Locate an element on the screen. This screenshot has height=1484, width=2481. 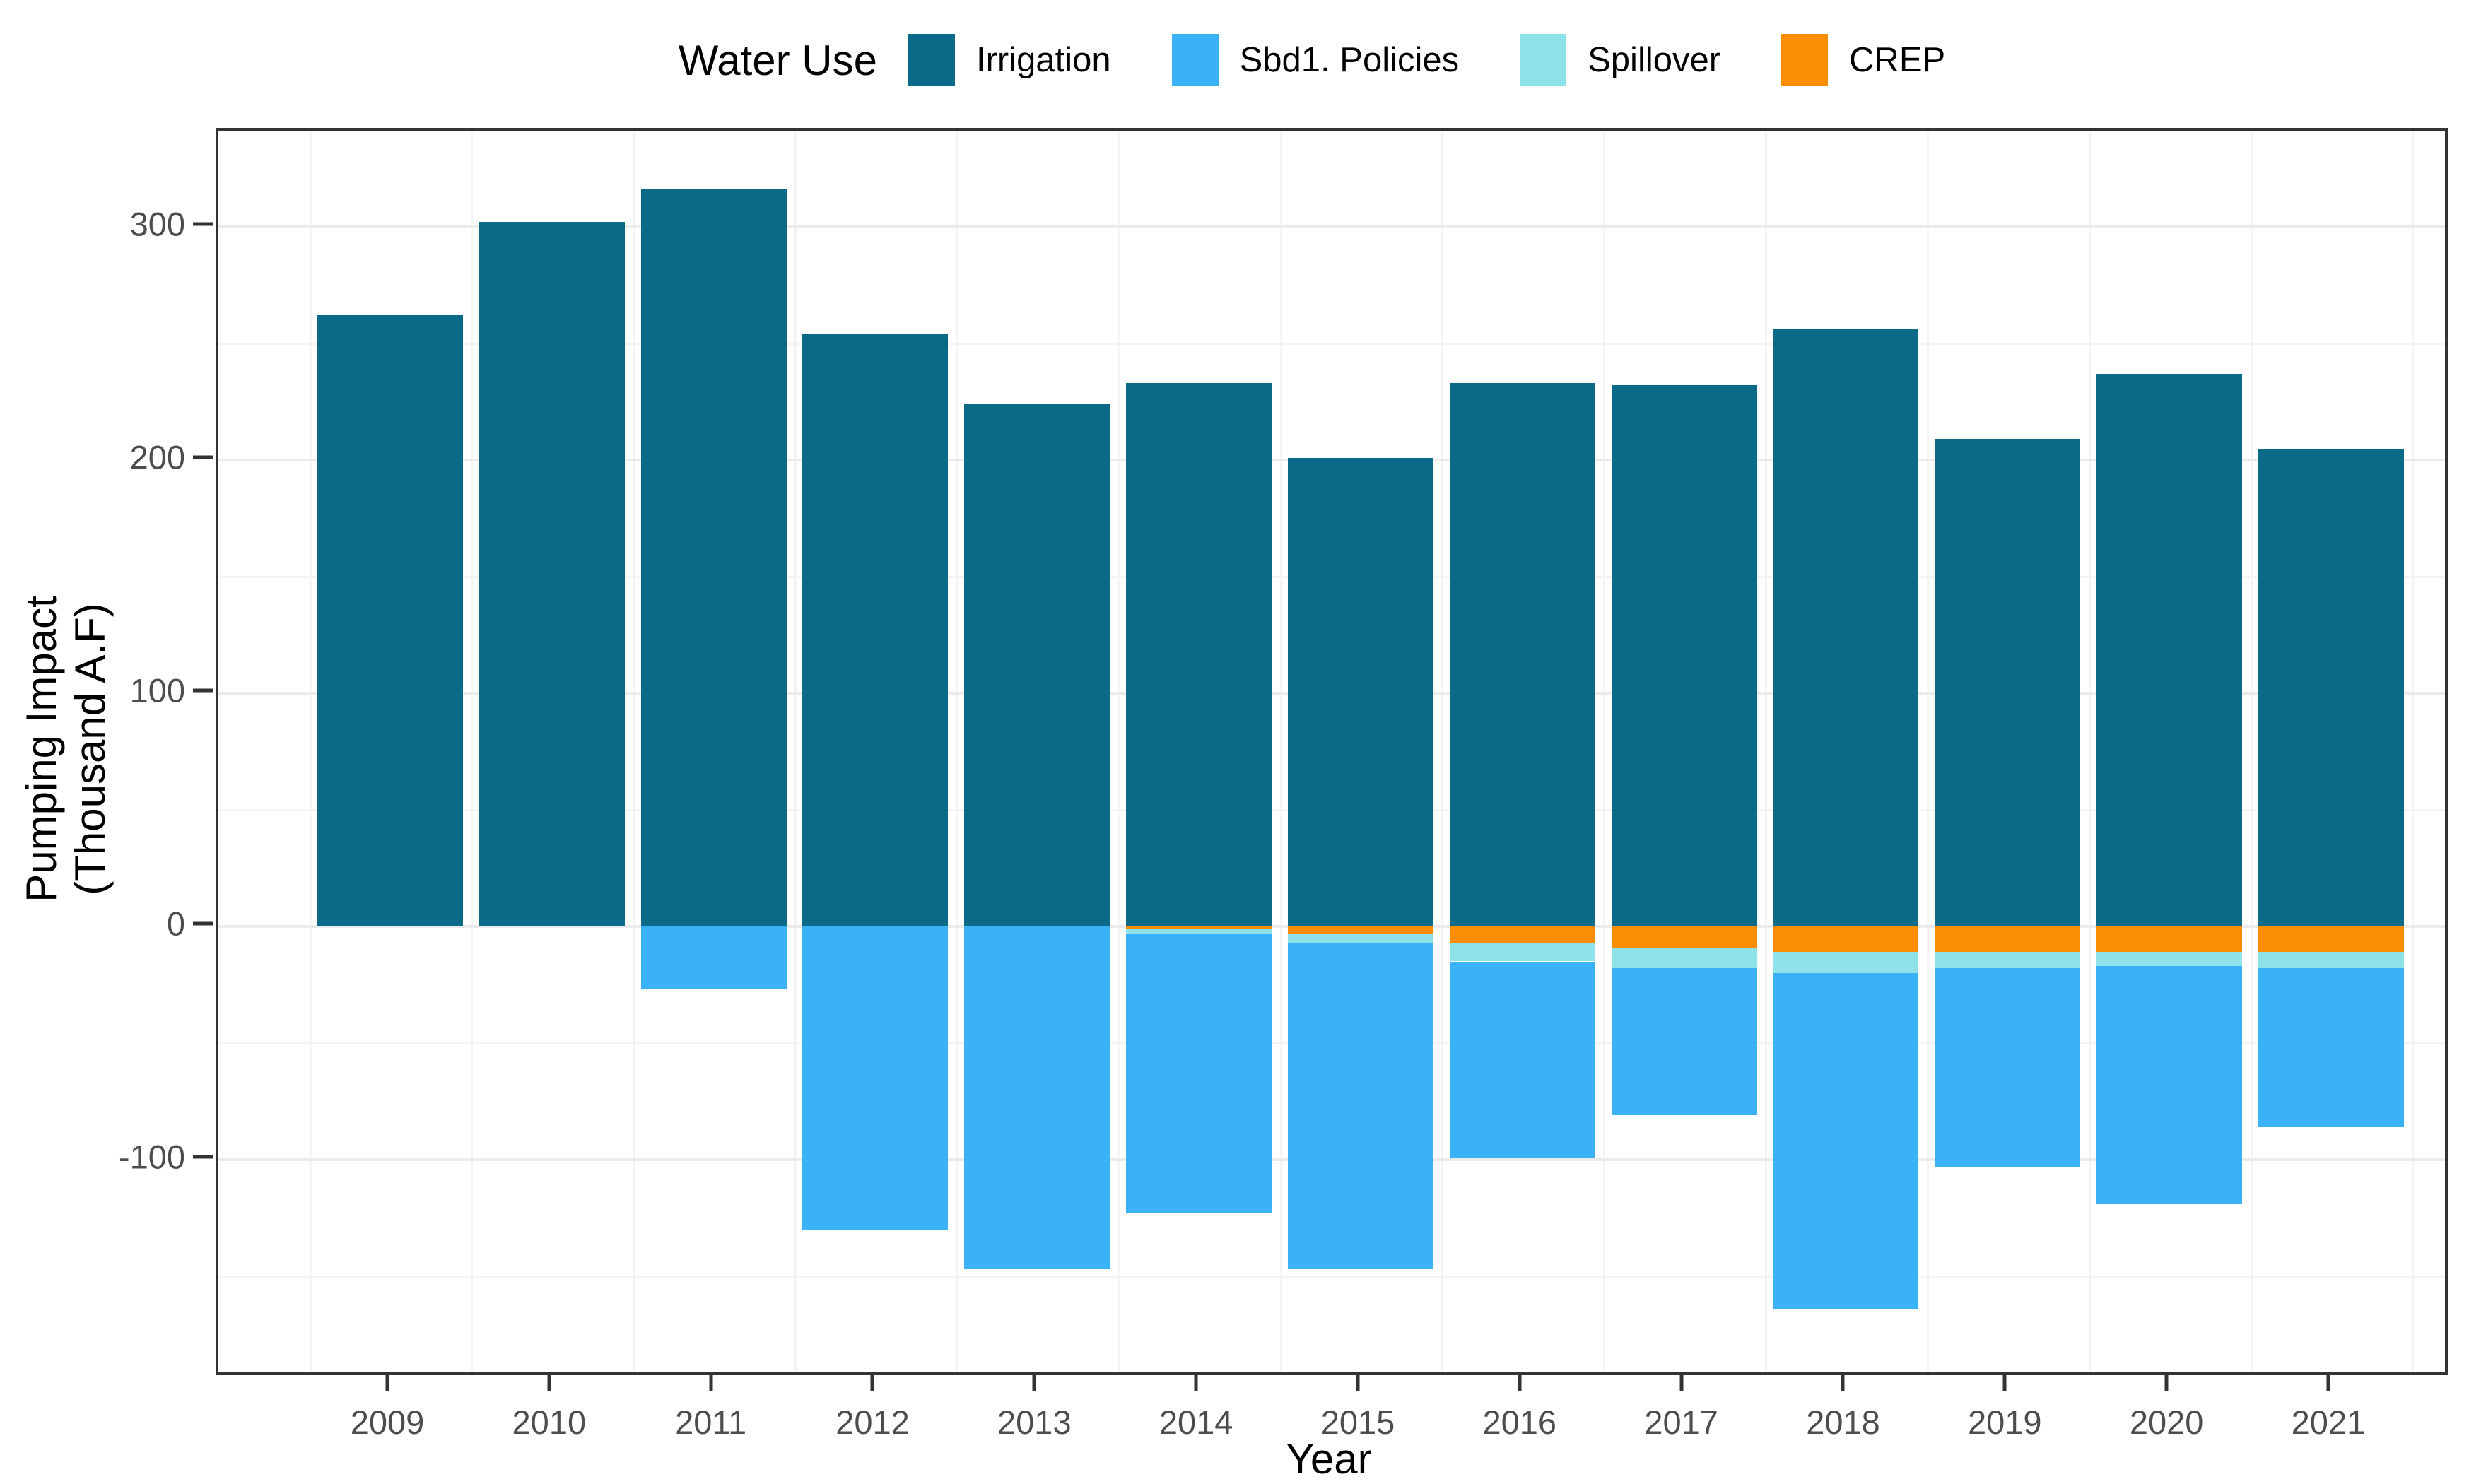
legend-item-crep: CREP is located at coordinates (1863, 60).